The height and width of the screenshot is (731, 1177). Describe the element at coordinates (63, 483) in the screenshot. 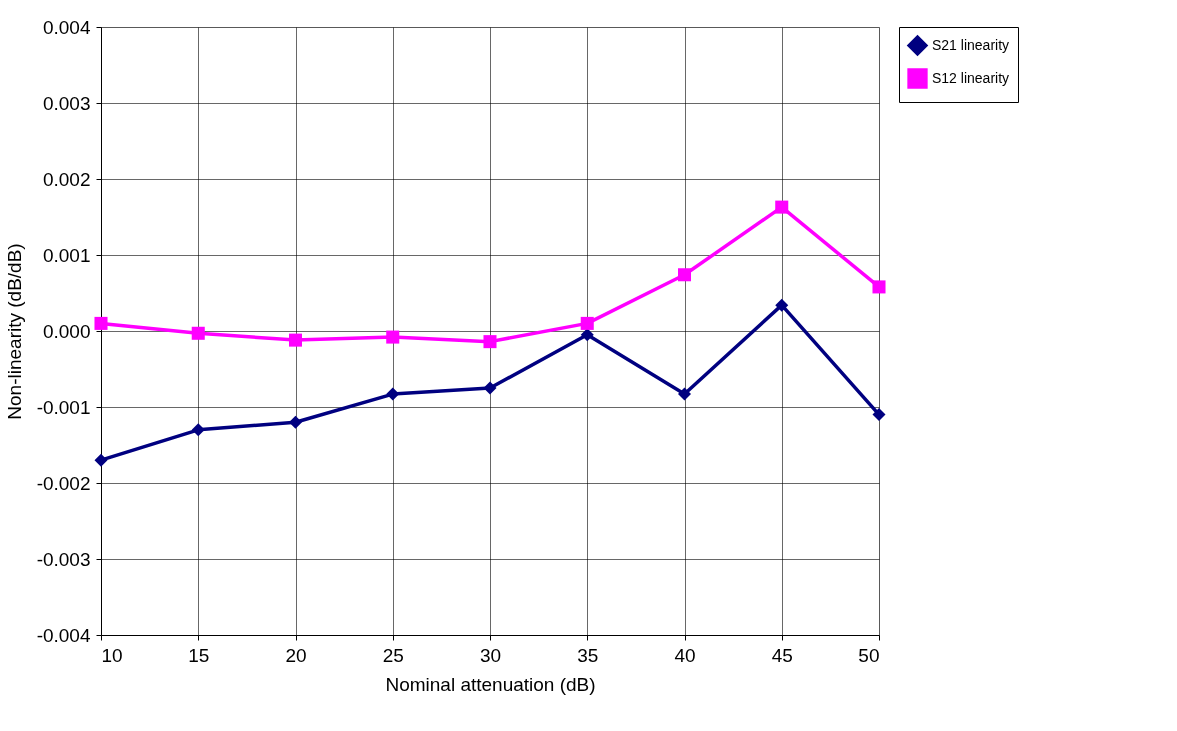

I see `y-tick-label: -0.002` at that location.